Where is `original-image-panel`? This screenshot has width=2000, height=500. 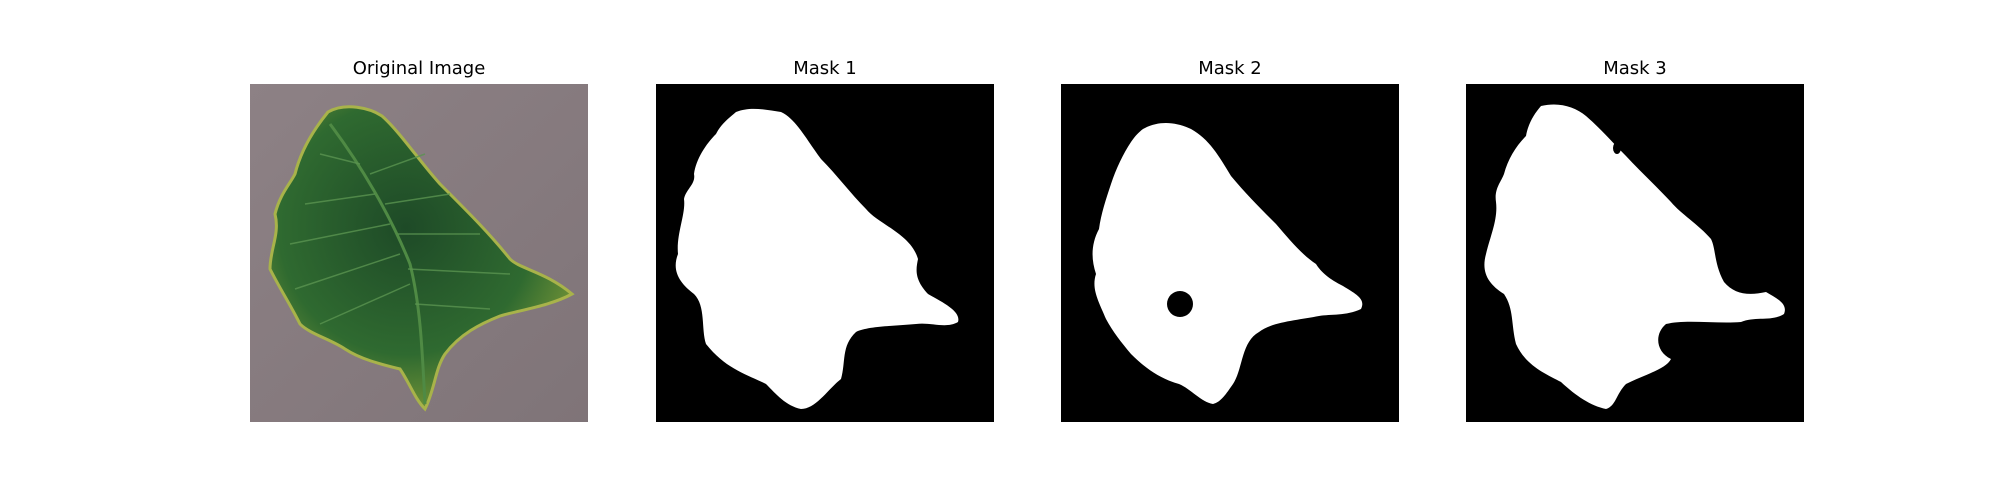 original-image-panel is located at coordinates (419, 253).